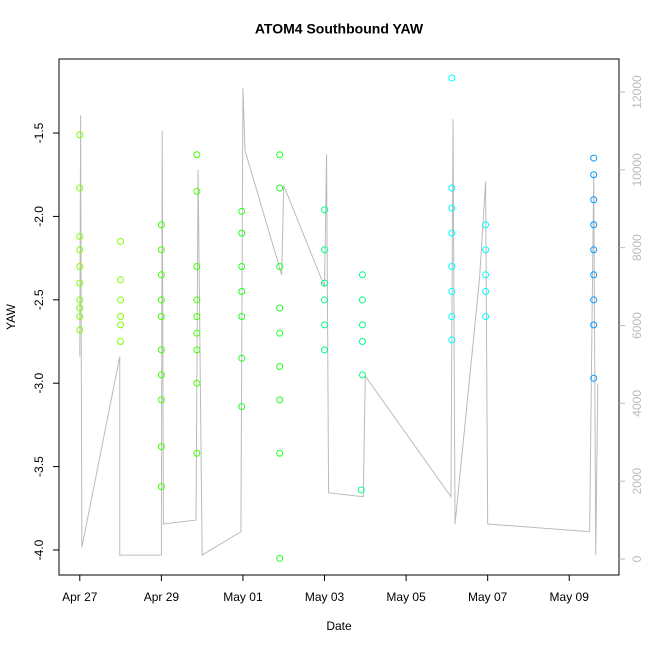 This screenshot has height=650, width=650. What do you see at coordinates (39, 132) in the screenshot?
I see `y-tick-label: -1.5` at bounding box center [39, 132].